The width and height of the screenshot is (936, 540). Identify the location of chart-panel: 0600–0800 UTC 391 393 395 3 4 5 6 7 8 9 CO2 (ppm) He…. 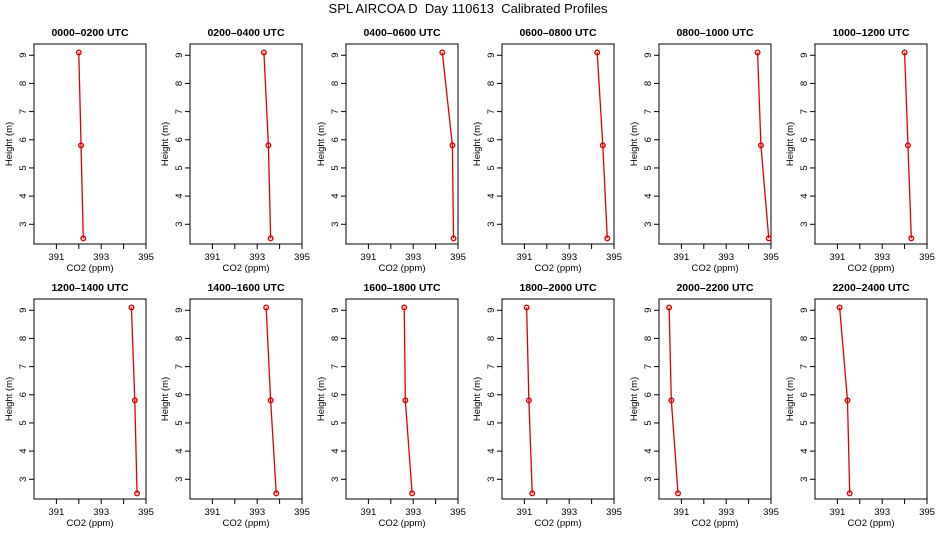
(547, 150).